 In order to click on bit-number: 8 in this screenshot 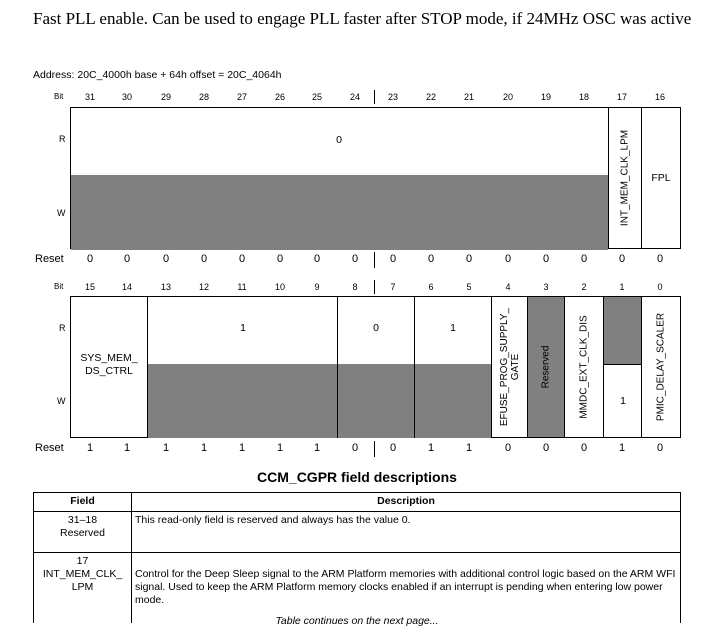, I will do `click(355, 287)`.